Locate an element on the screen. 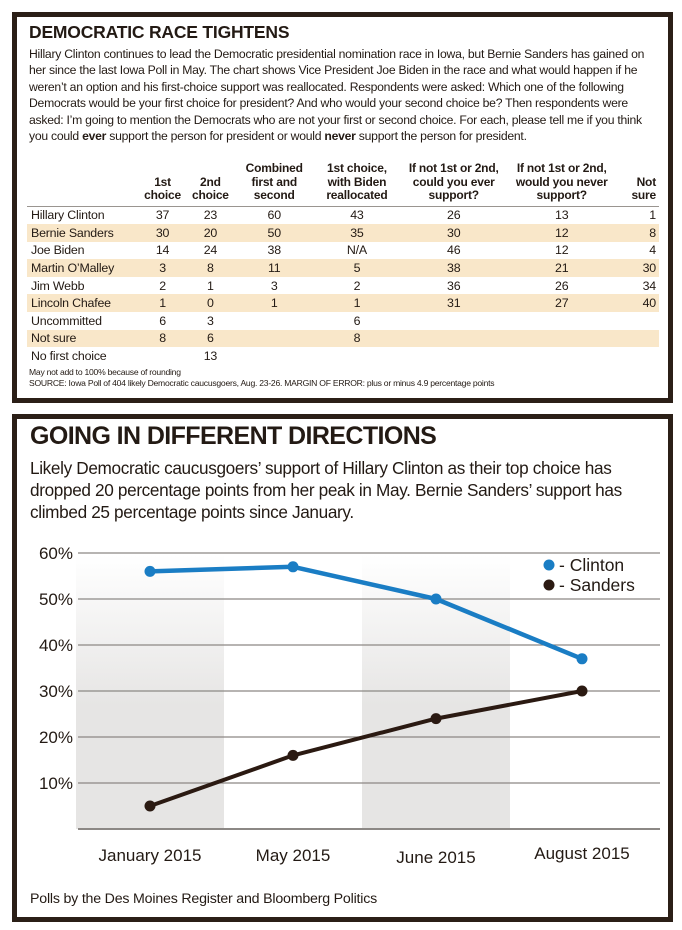 Image resolution: width=682 pixels, height=930 pixels. column-header-line: Combined is located at coordinates (274, 168).